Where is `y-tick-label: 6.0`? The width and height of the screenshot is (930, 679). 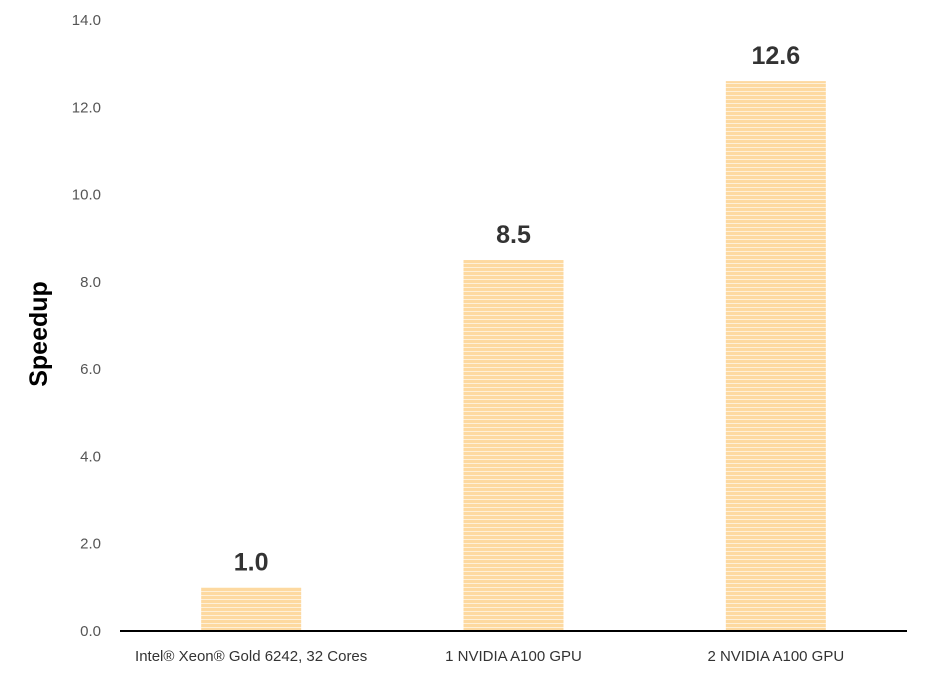 y-tick-label: 6.0 is located at coordinates (90, 369).